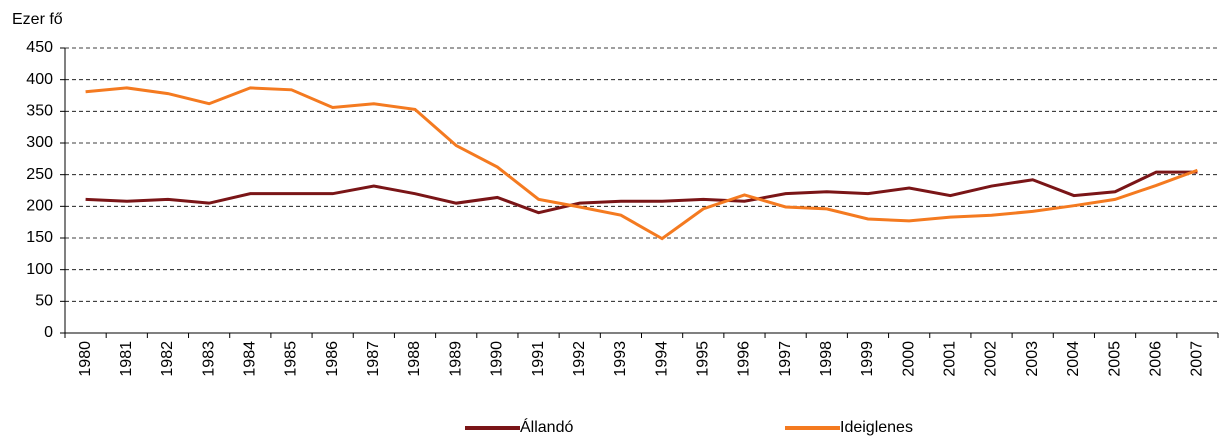 The image size is (1223, 441). Describe the element at coordinates (744, 359) in the screenshot. I see `x-tick-label: 1996` at that location.